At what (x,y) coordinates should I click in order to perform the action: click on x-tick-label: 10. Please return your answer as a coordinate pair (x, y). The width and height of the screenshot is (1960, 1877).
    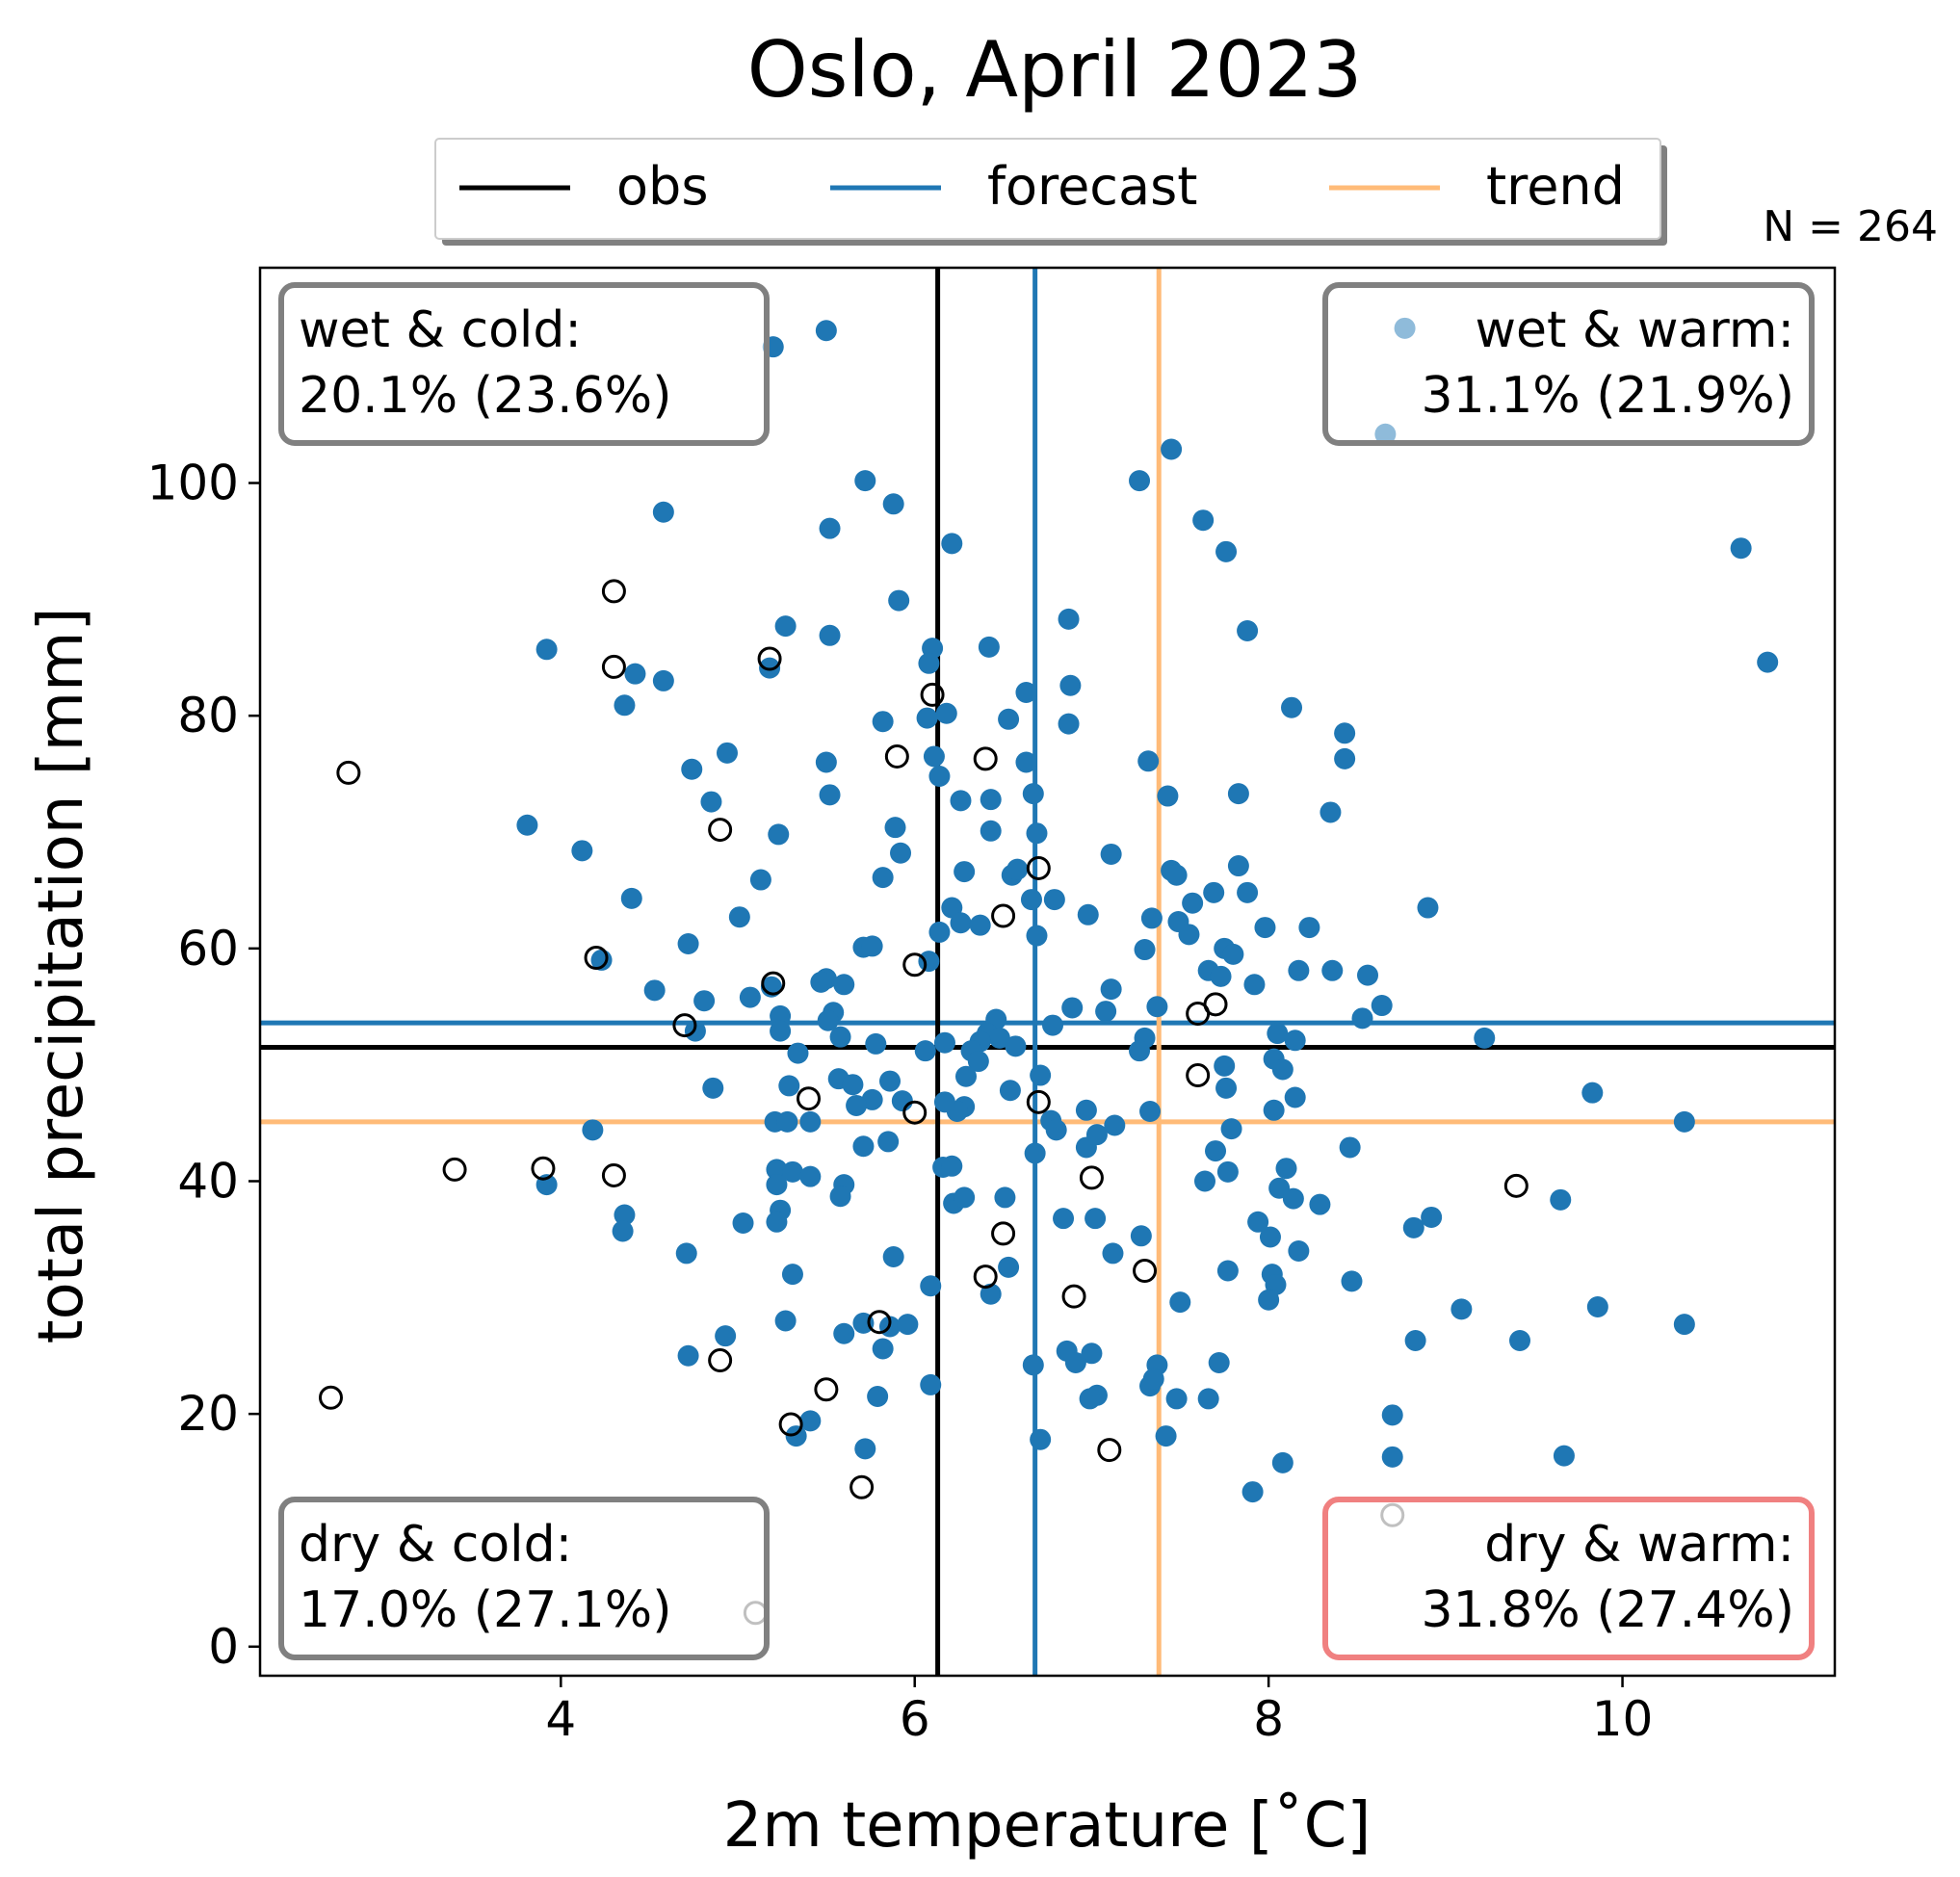
    Looking at the image, I should click on (1623, 1719).